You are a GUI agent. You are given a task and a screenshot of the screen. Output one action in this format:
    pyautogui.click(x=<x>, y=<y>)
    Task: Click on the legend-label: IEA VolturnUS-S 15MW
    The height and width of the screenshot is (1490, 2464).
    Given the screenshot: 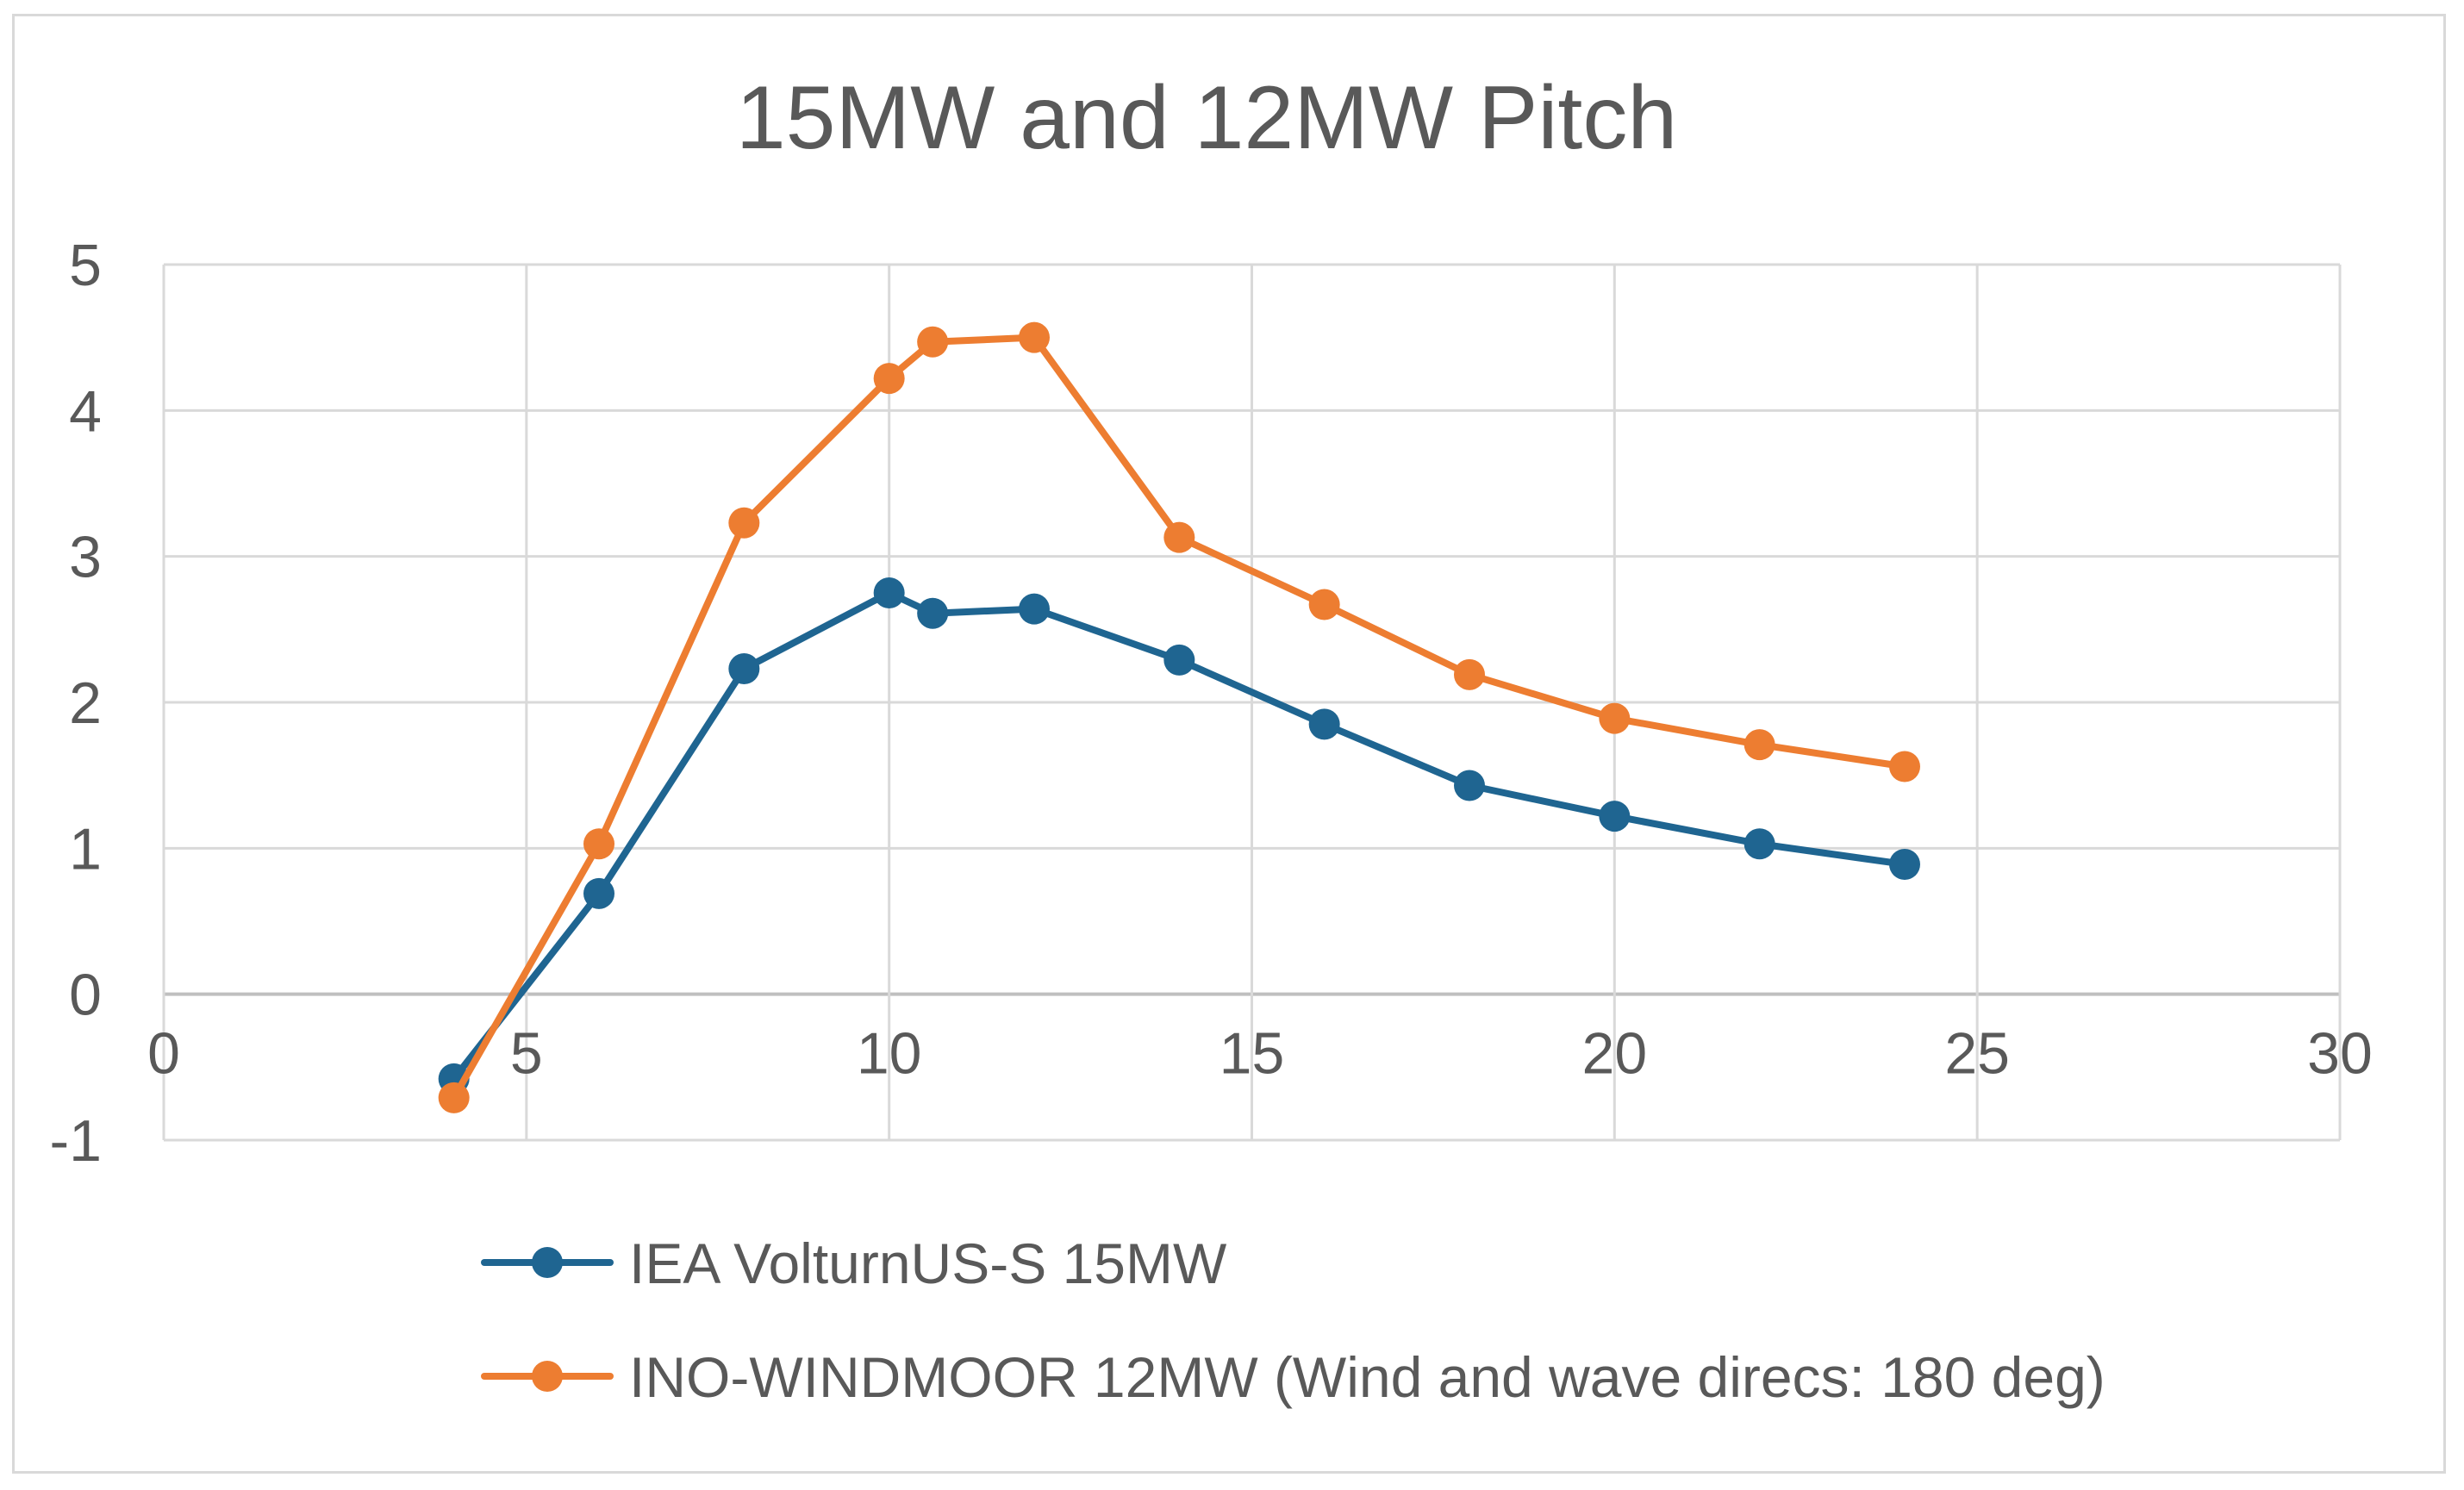 What is the action you would take?
    pyautogui.click(x=928, y=1263)
    